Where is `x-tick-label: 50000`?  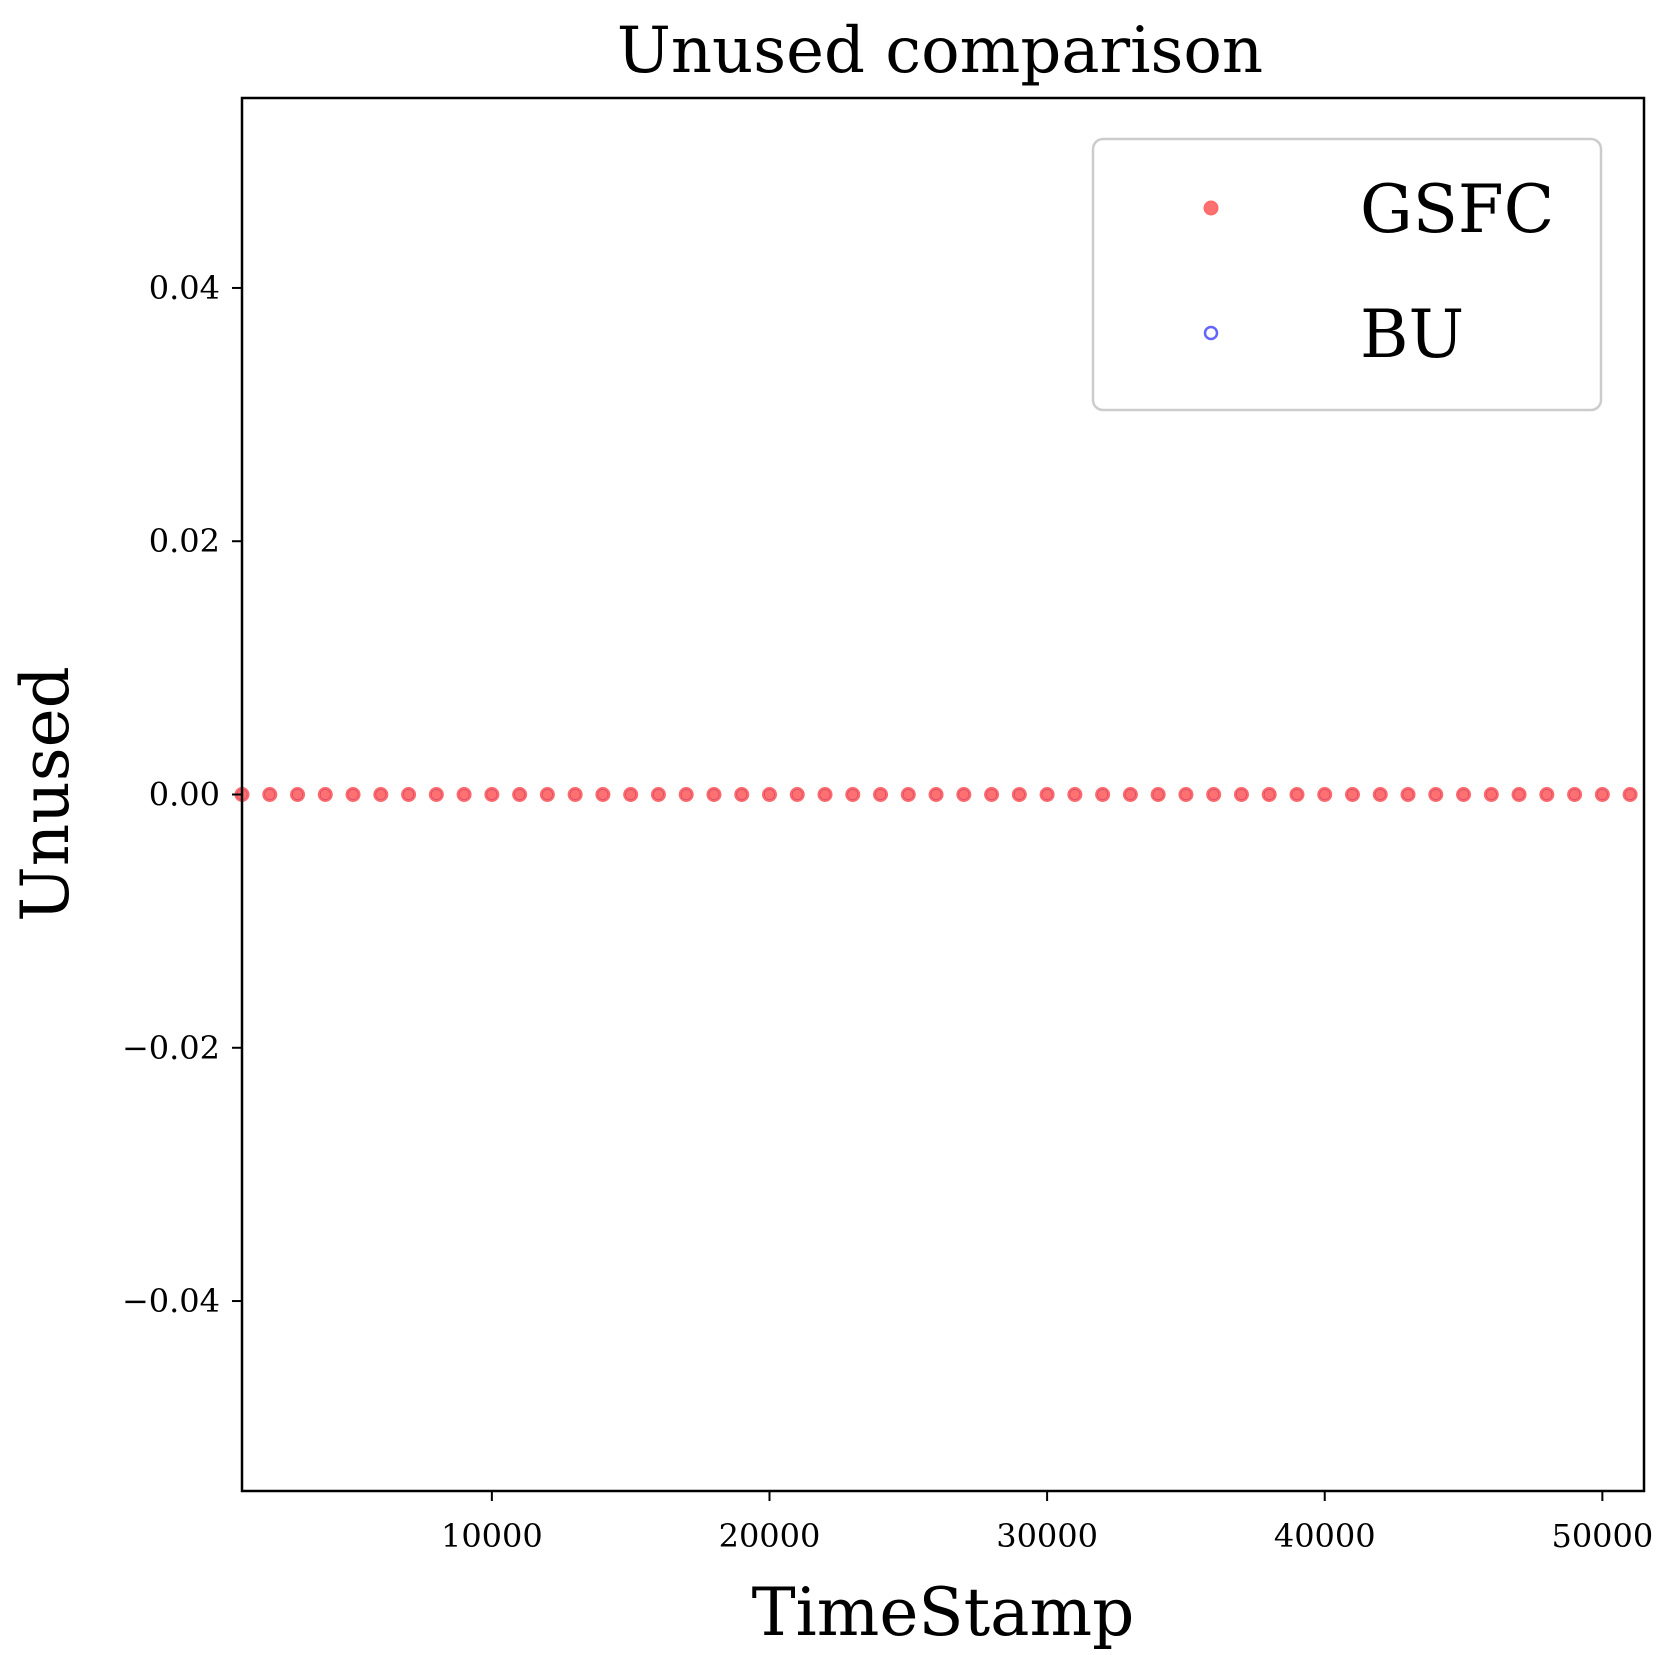
x-tick-label: 50000 is located at coordinates (1602, 1536).